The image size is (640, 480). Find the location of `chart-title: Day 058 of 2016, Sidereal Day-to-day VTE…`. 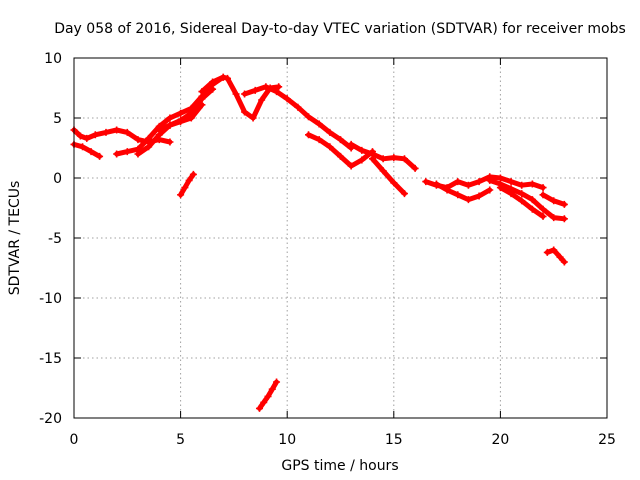

chart-title: Day 058 of 2016, Sidereal Day-to-day VTE… is located at coordinates (340, 29).